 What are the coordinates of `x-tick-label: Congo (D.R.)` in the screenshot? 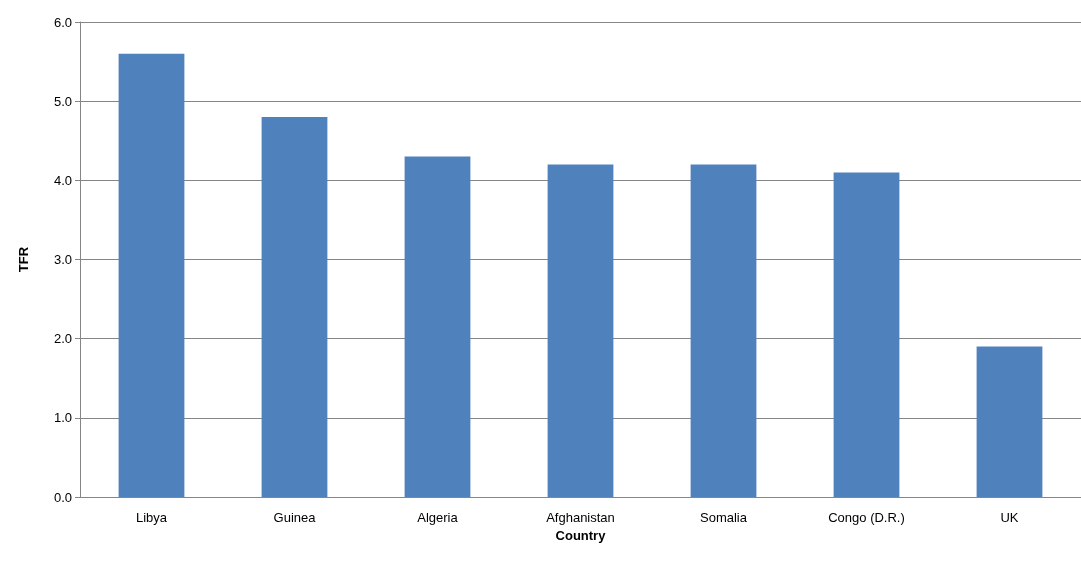 It's located at (866, 517).